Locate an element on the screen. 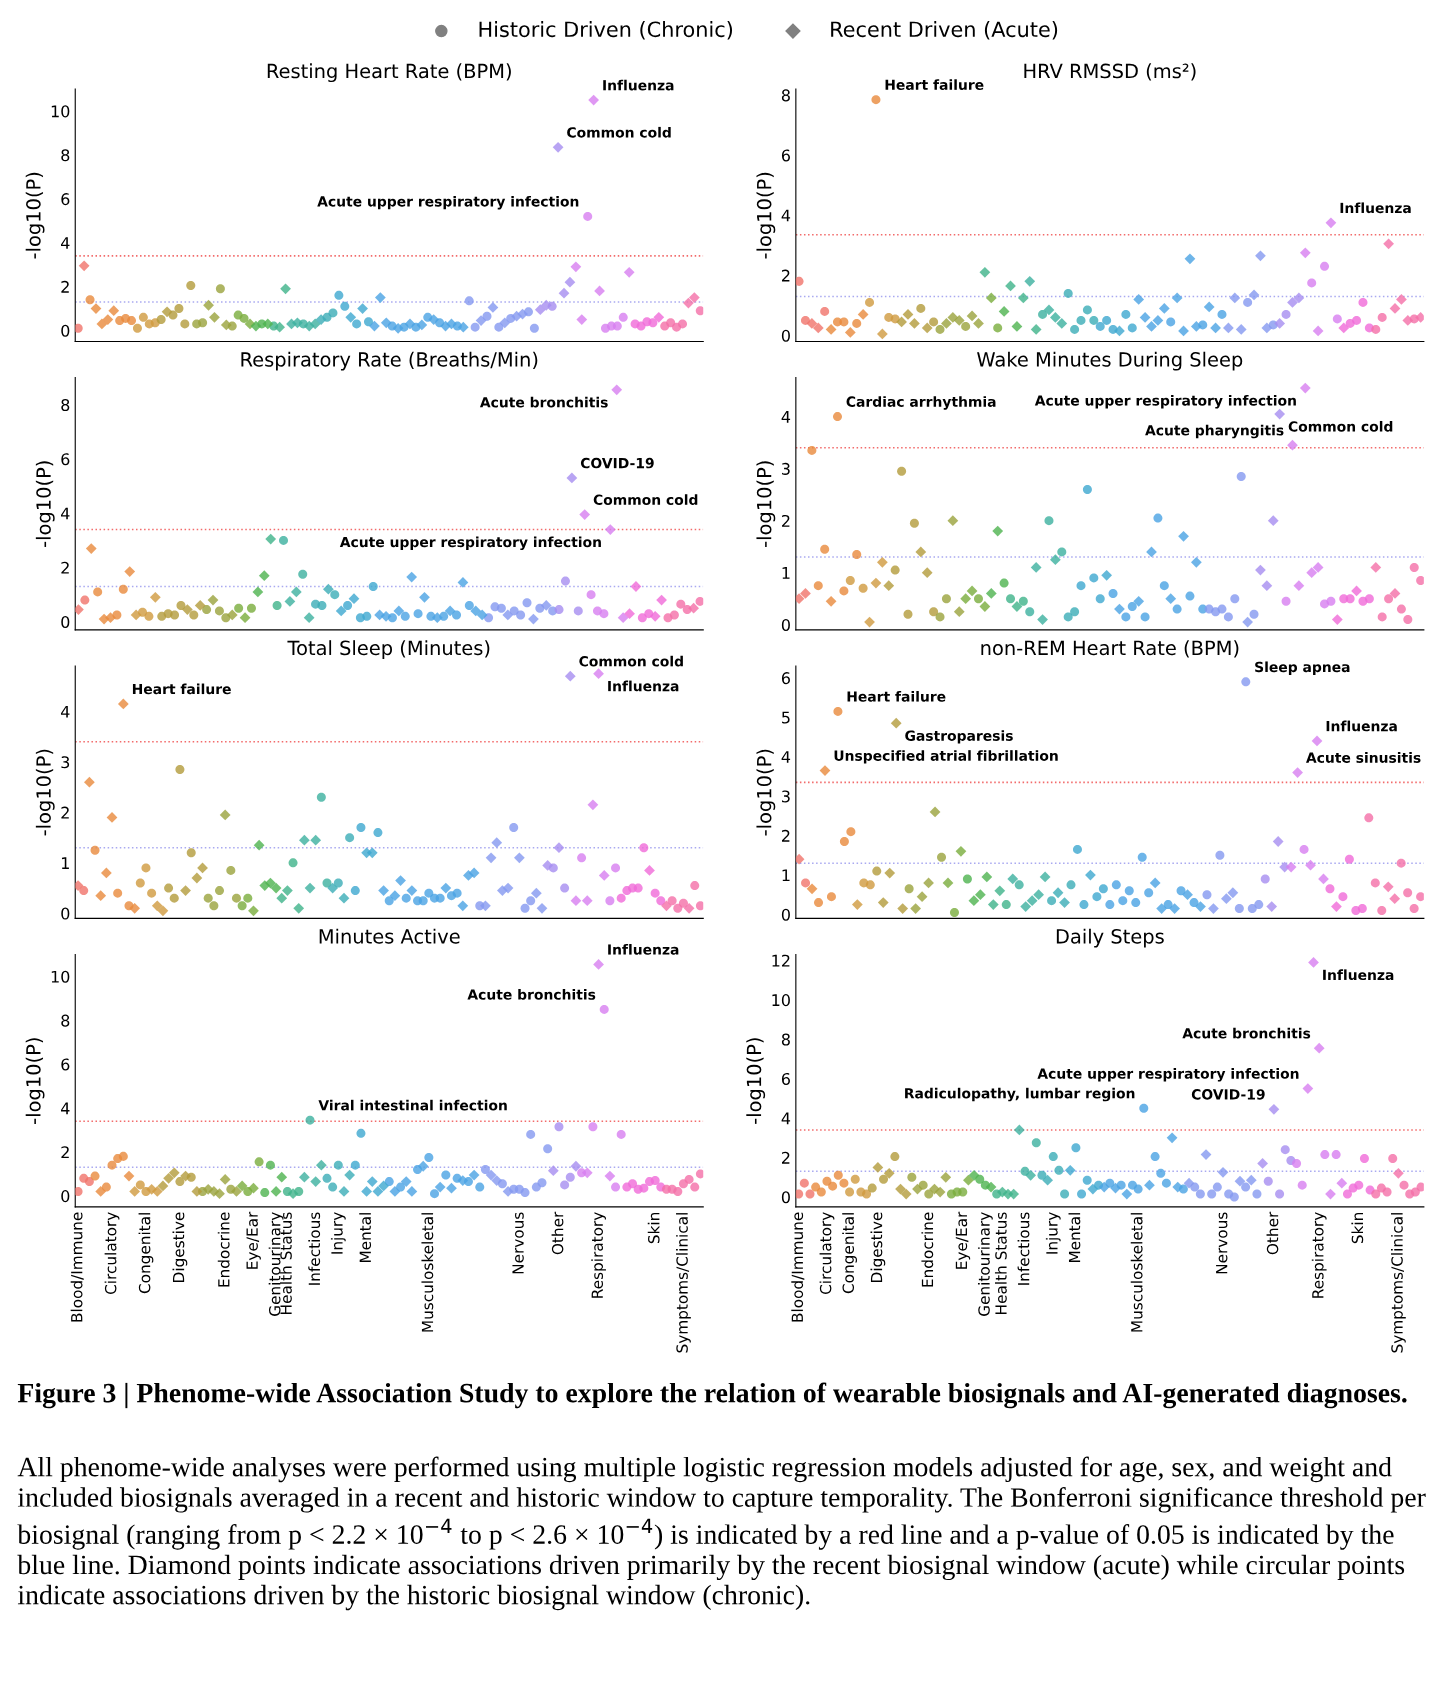 Image resolution: width=1447 pixels, height=1682 pixels. y-tick-label: 6 is located at coordinates (785, 1079).